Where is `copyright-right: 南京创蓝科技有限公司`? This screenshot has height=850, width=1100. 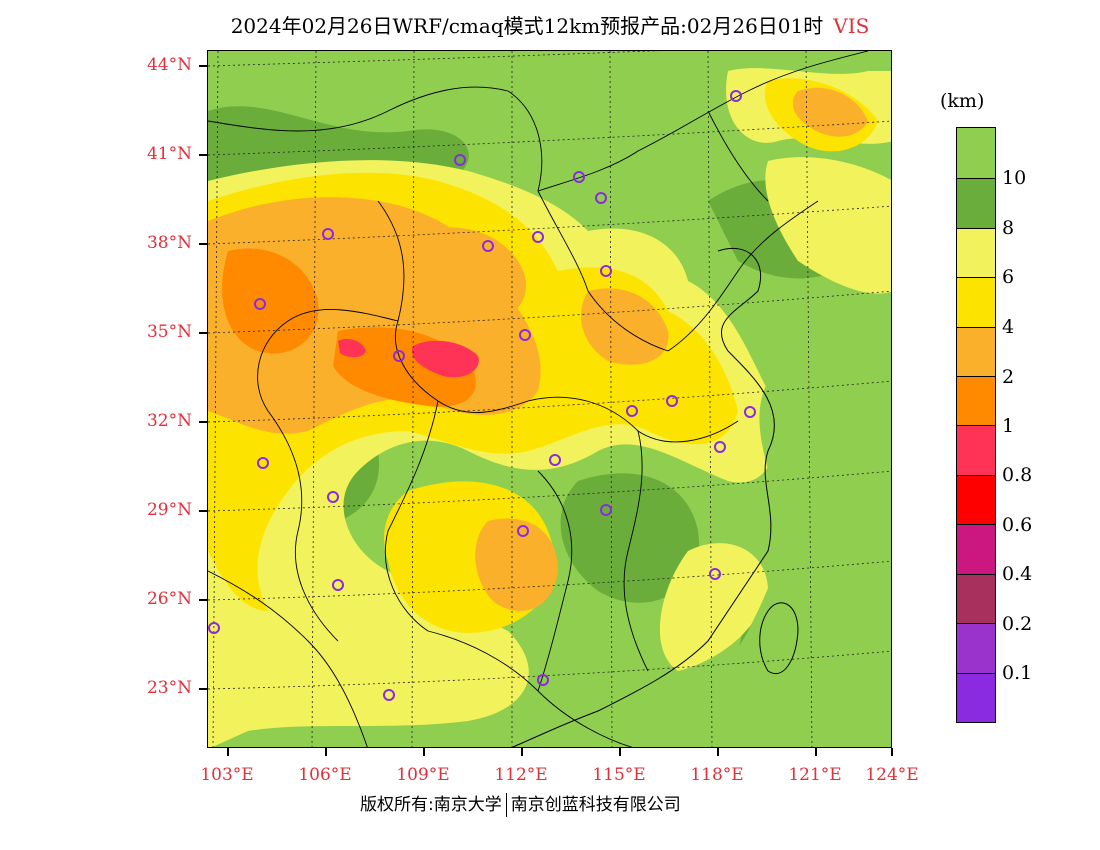 copyright-right: 南京创蓝科技有限公司 is located at coordinates (595, 805).